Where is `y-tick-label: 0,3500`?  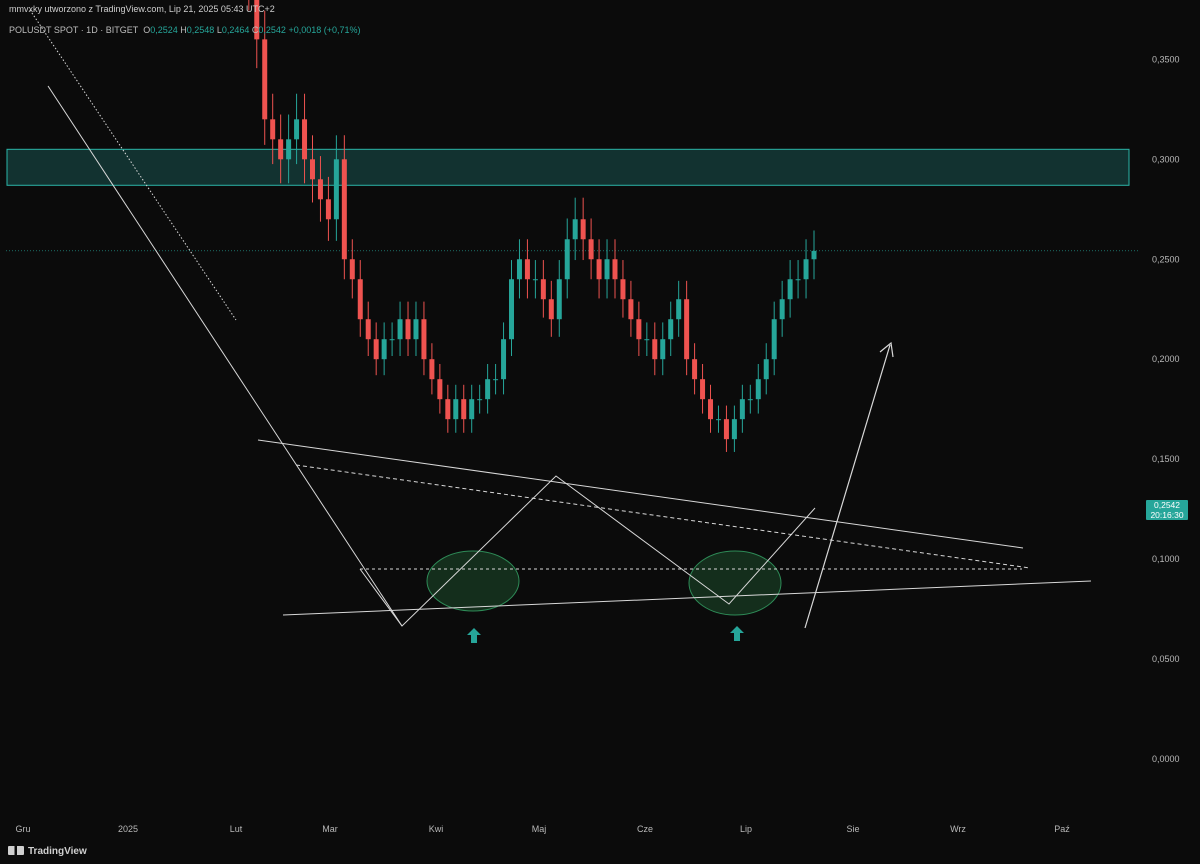
y-tick-label: 0,3500 is located at coordinates (1166, 59).